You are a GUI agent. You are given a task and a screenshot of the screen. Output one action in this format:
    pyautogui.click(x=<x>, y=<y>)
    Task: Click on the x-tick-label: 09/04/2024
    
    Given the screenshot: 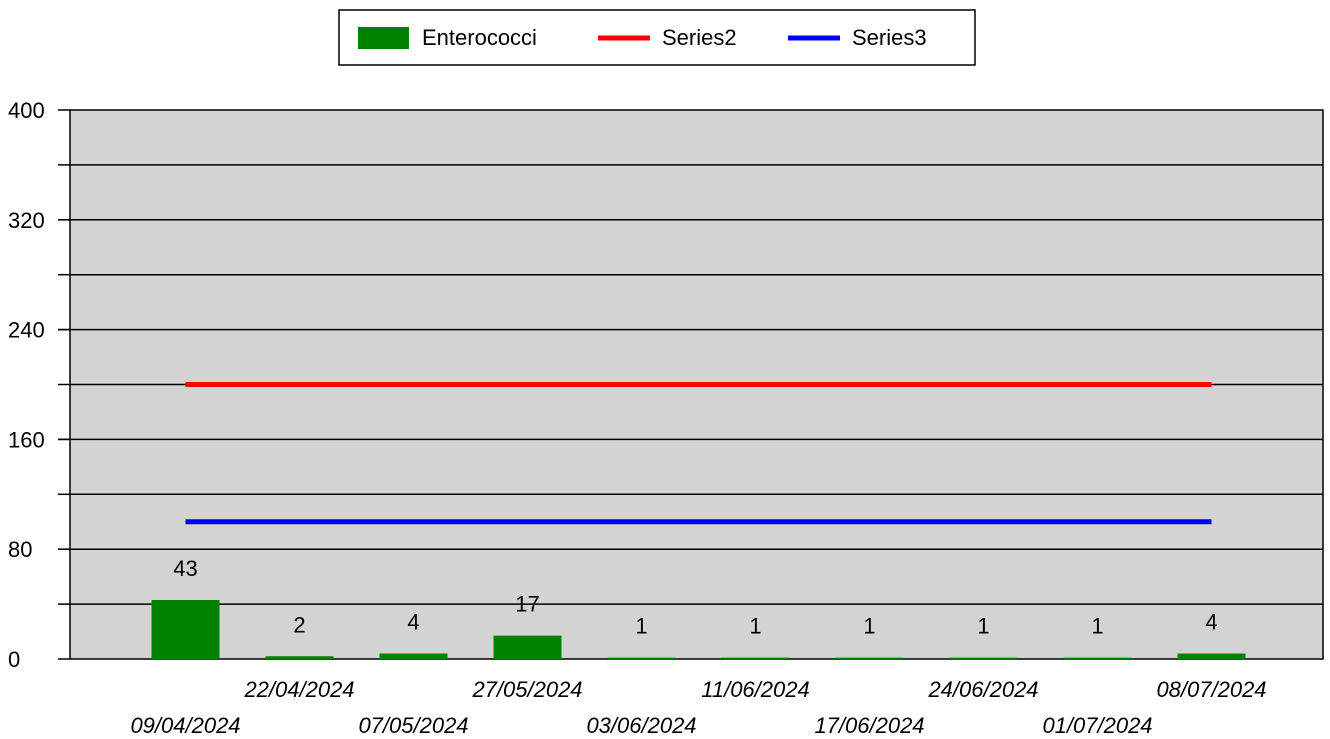 What is the action you would take?
    pyautogui.click(x=185, y=725)
    